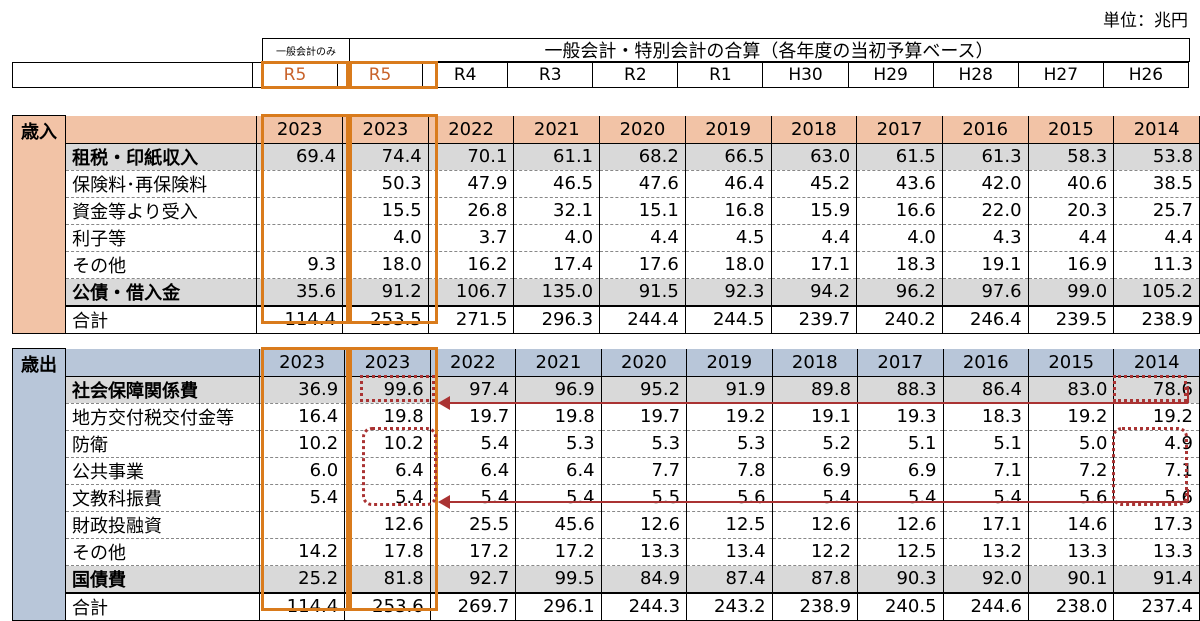 This screenshot has height=621, width=1200. Describe the element at coordinates (162, 525) in the screenshot. I see `row-label: 財政投融資` at that location.